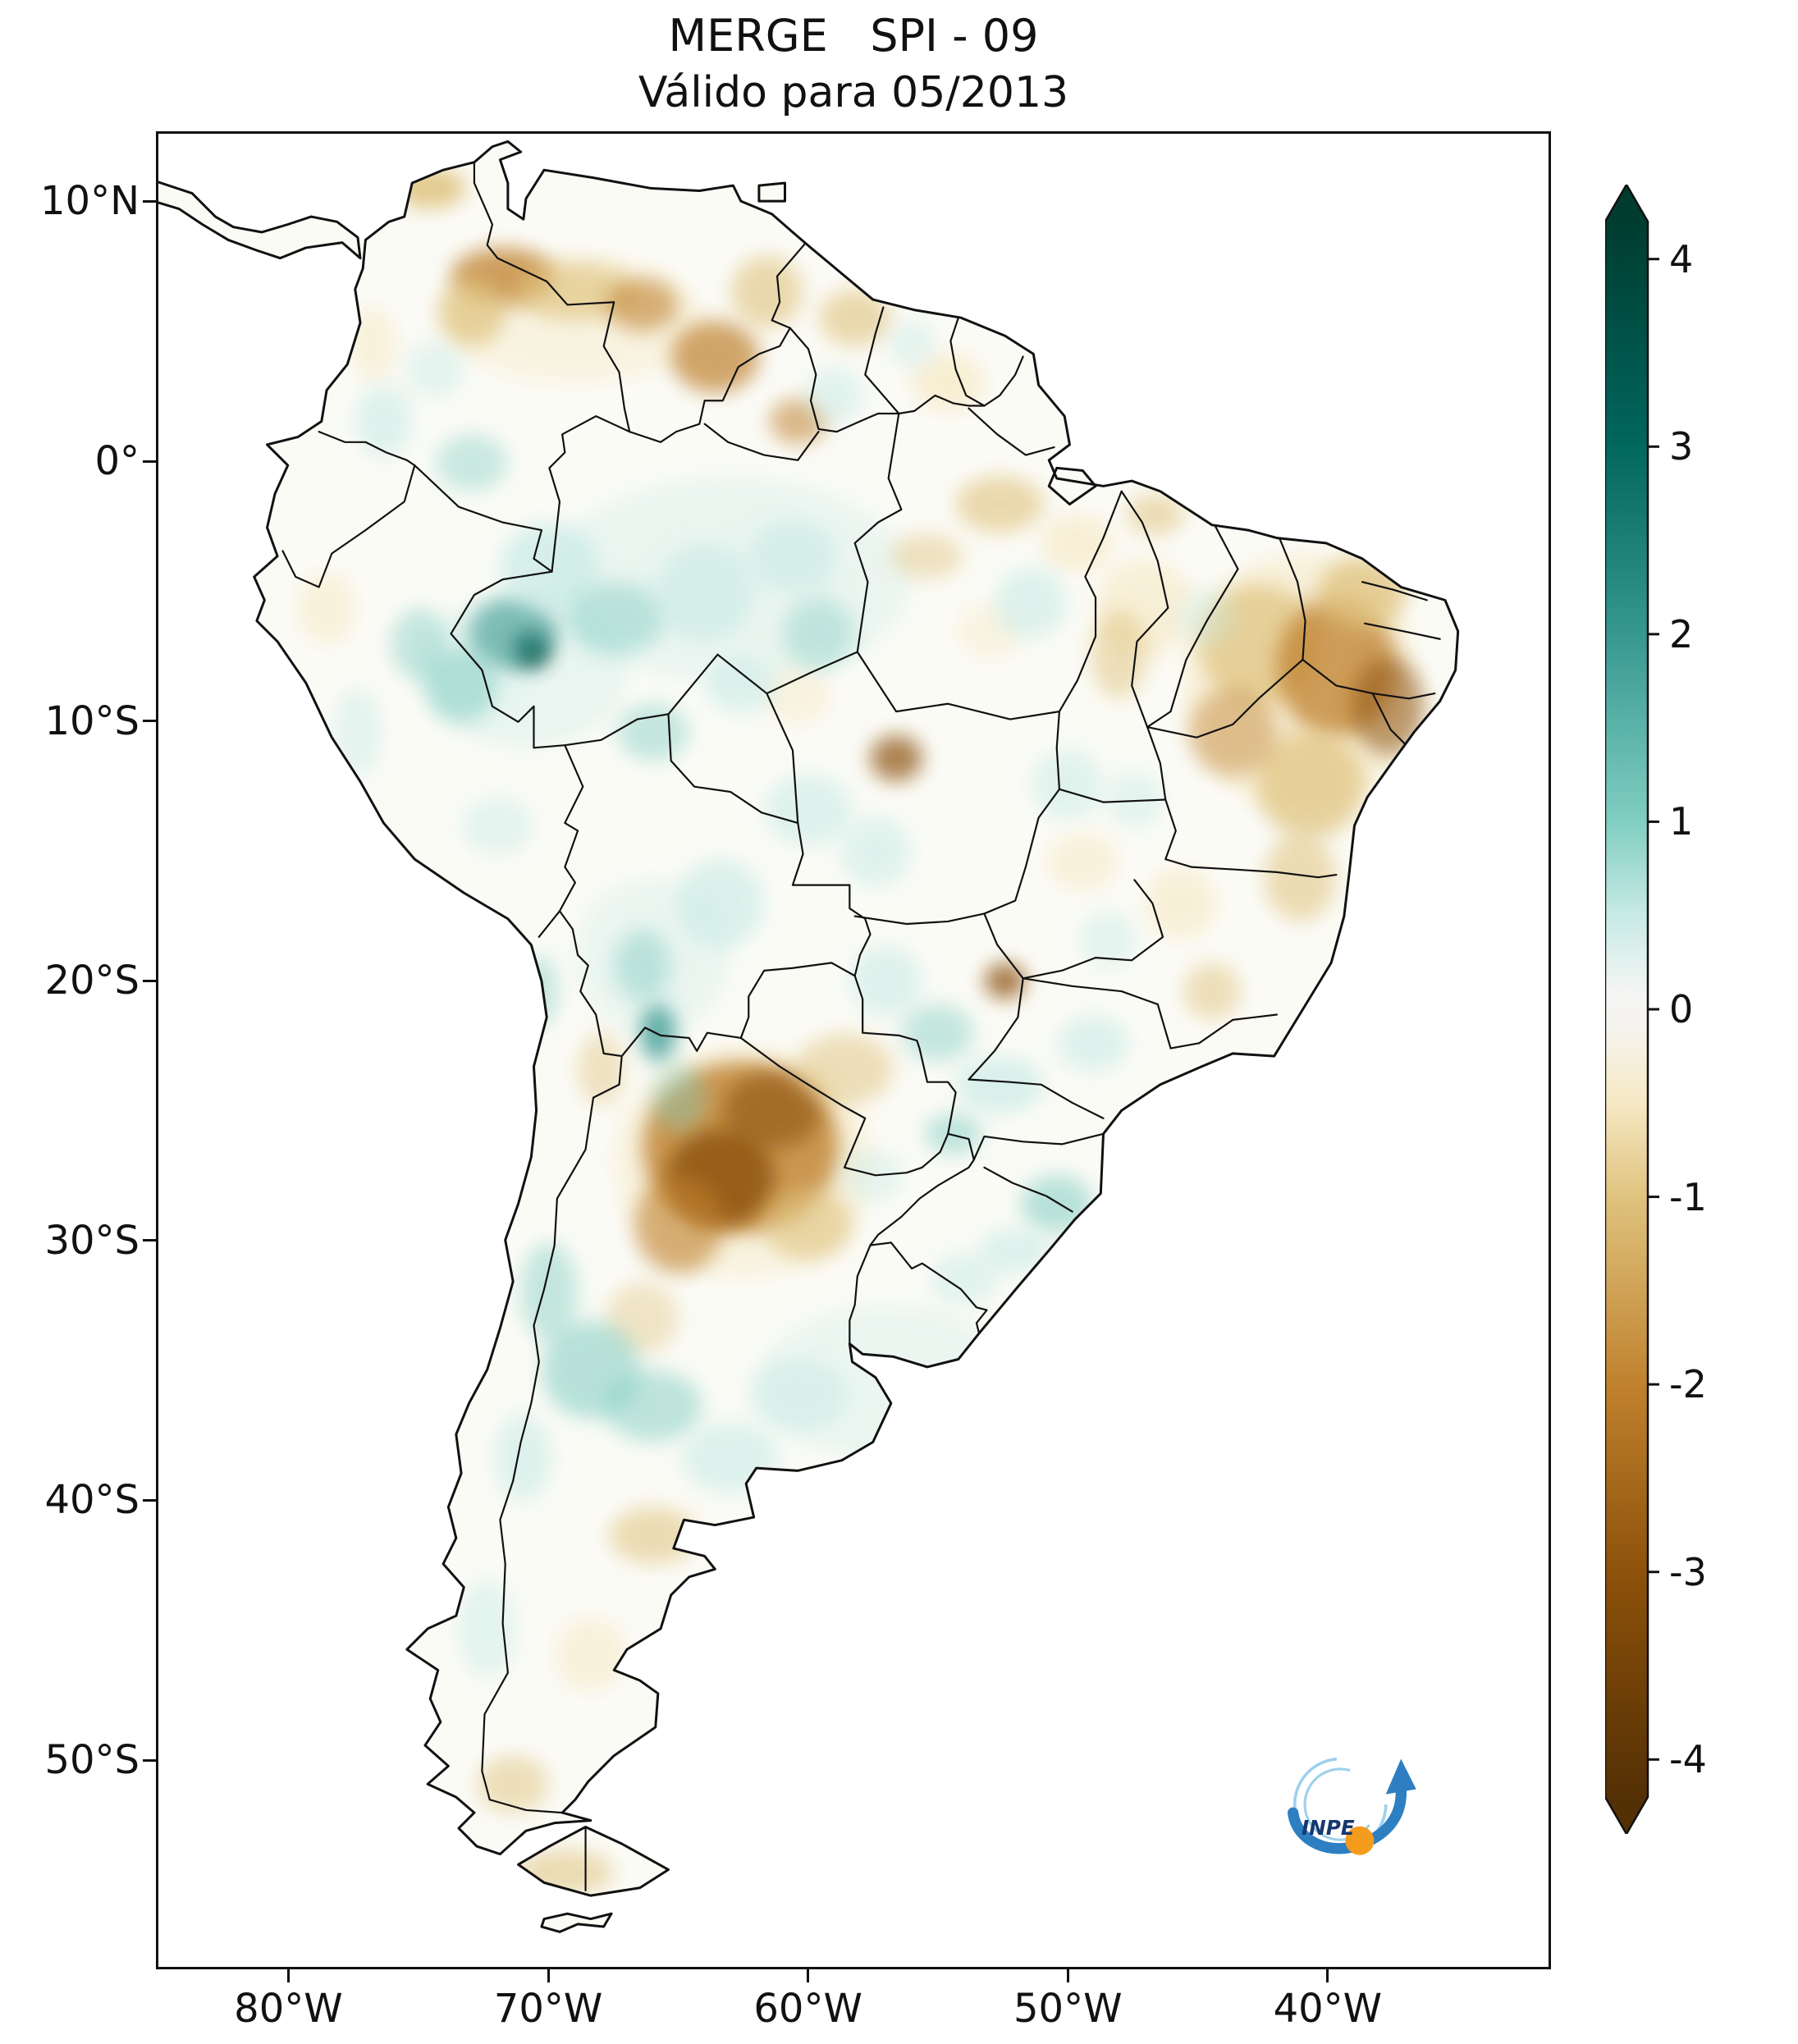  What do you see at coordinates (1328, 1828) in the screenshot?
I see `logo-text: INPE` at bounding box center [1328, 1828].